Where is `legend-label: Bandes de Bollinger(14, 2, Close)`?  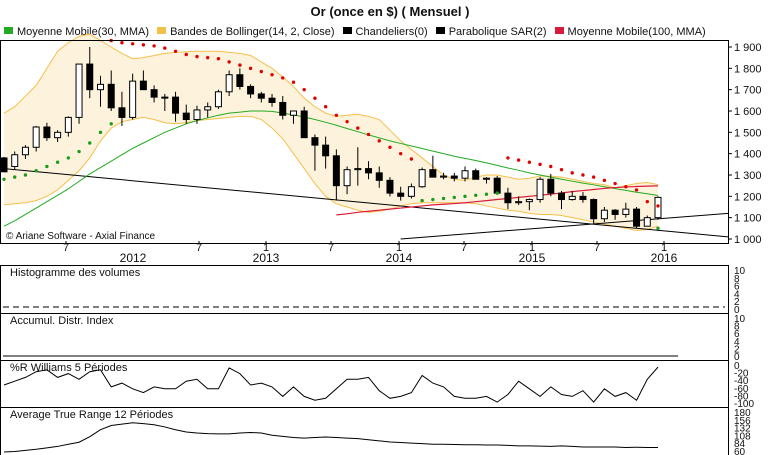 legend-label: Bandes de Bollinger(14, 2, Close) is located at coordinates (252, 32).